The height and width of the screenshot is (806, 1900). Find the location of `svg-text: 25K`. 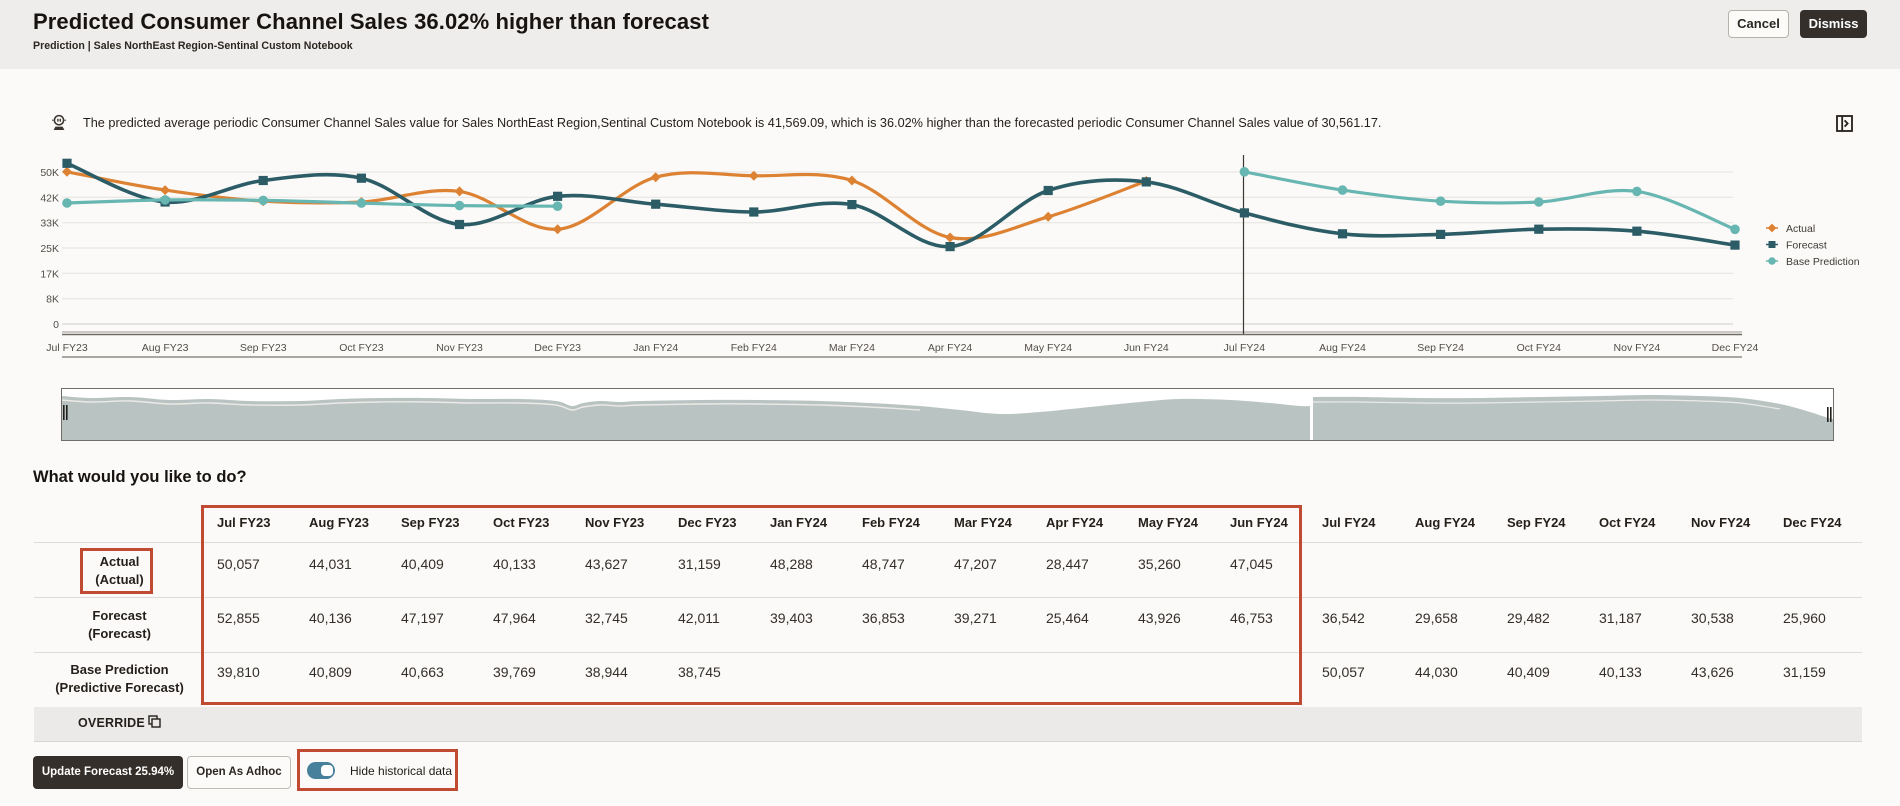

svg-text: 25K is located at coordinates (49, 249).